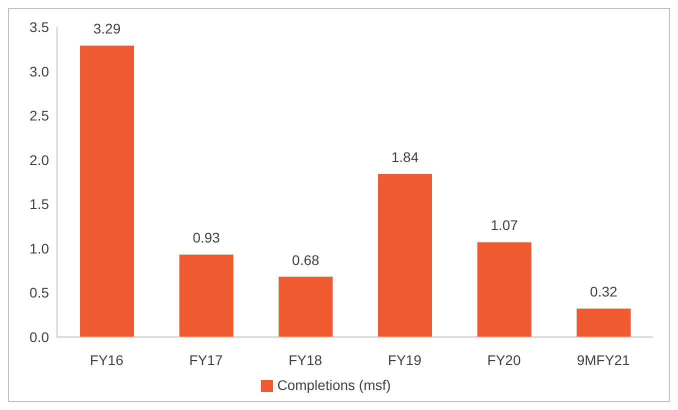 Image resolution: width=678 pixels, height=410 pixels. What do you see at coordinates (40, 292) in the screenshot?
I see `y-tick-label: 0.5` at bounding box center [40, 292].